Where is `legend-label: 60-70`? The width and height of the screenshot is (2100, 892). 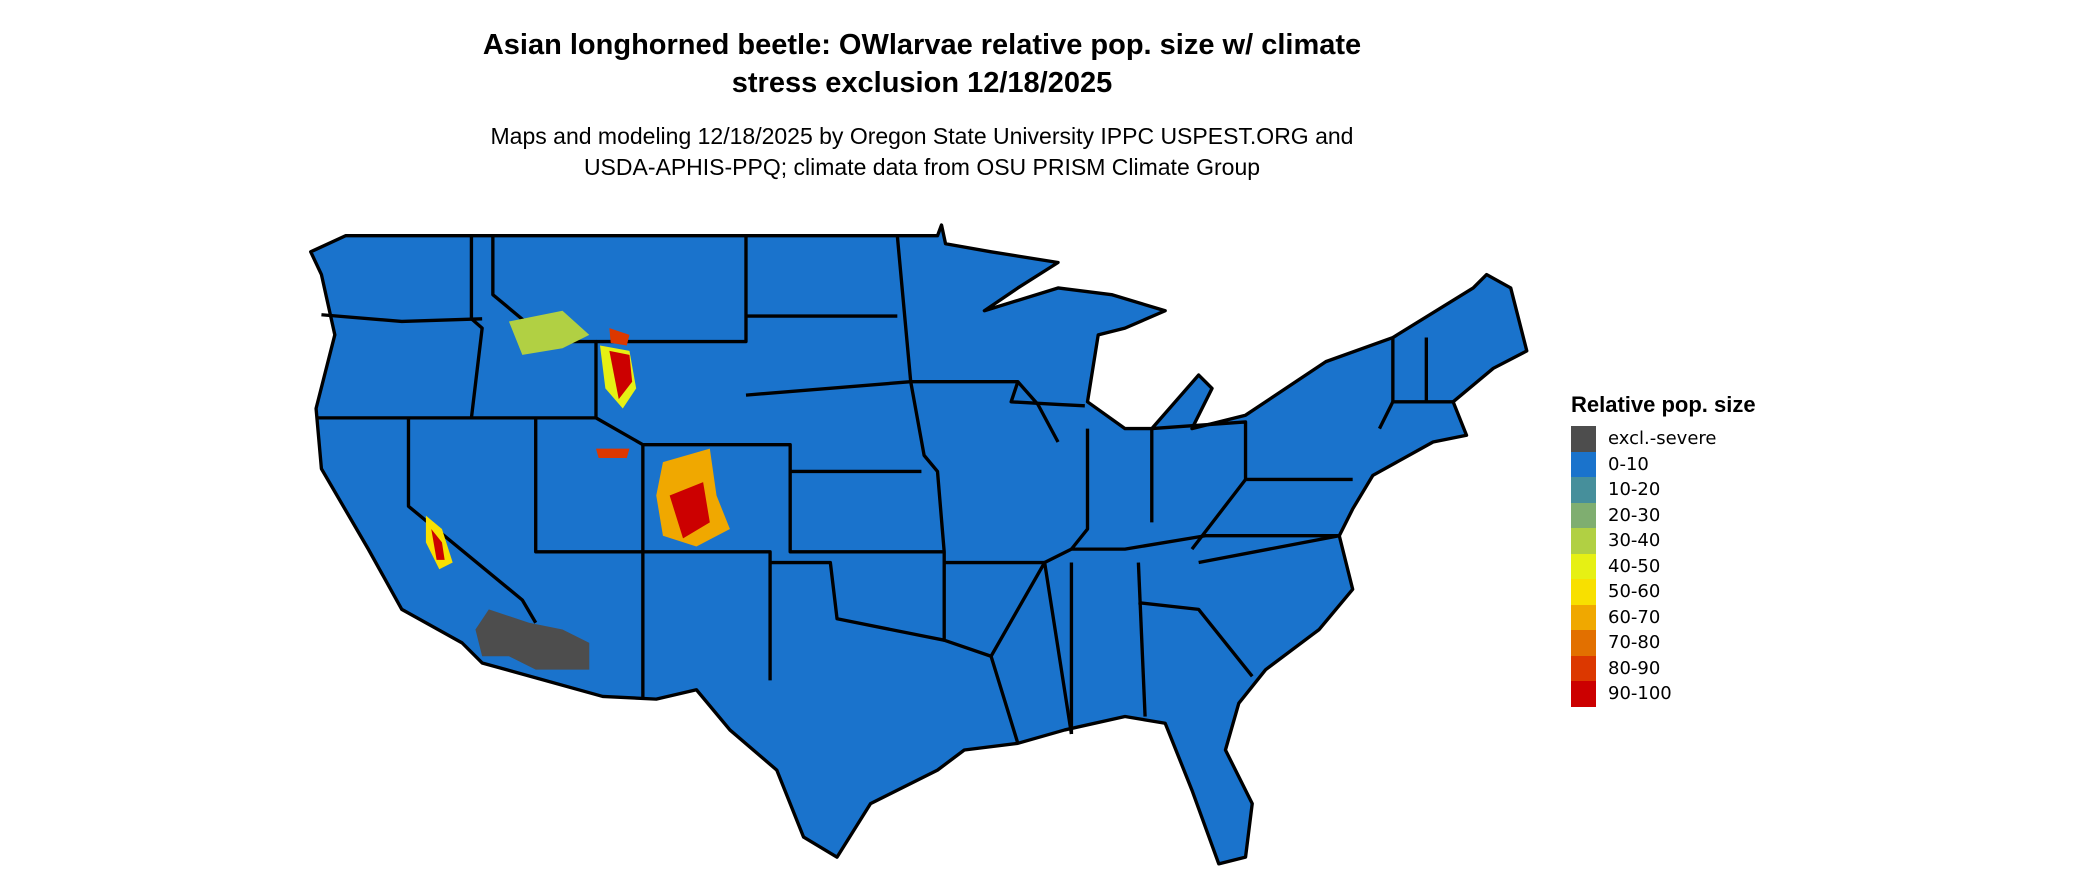 legend-label: 60-70 is located at coordinates (1634, 617).